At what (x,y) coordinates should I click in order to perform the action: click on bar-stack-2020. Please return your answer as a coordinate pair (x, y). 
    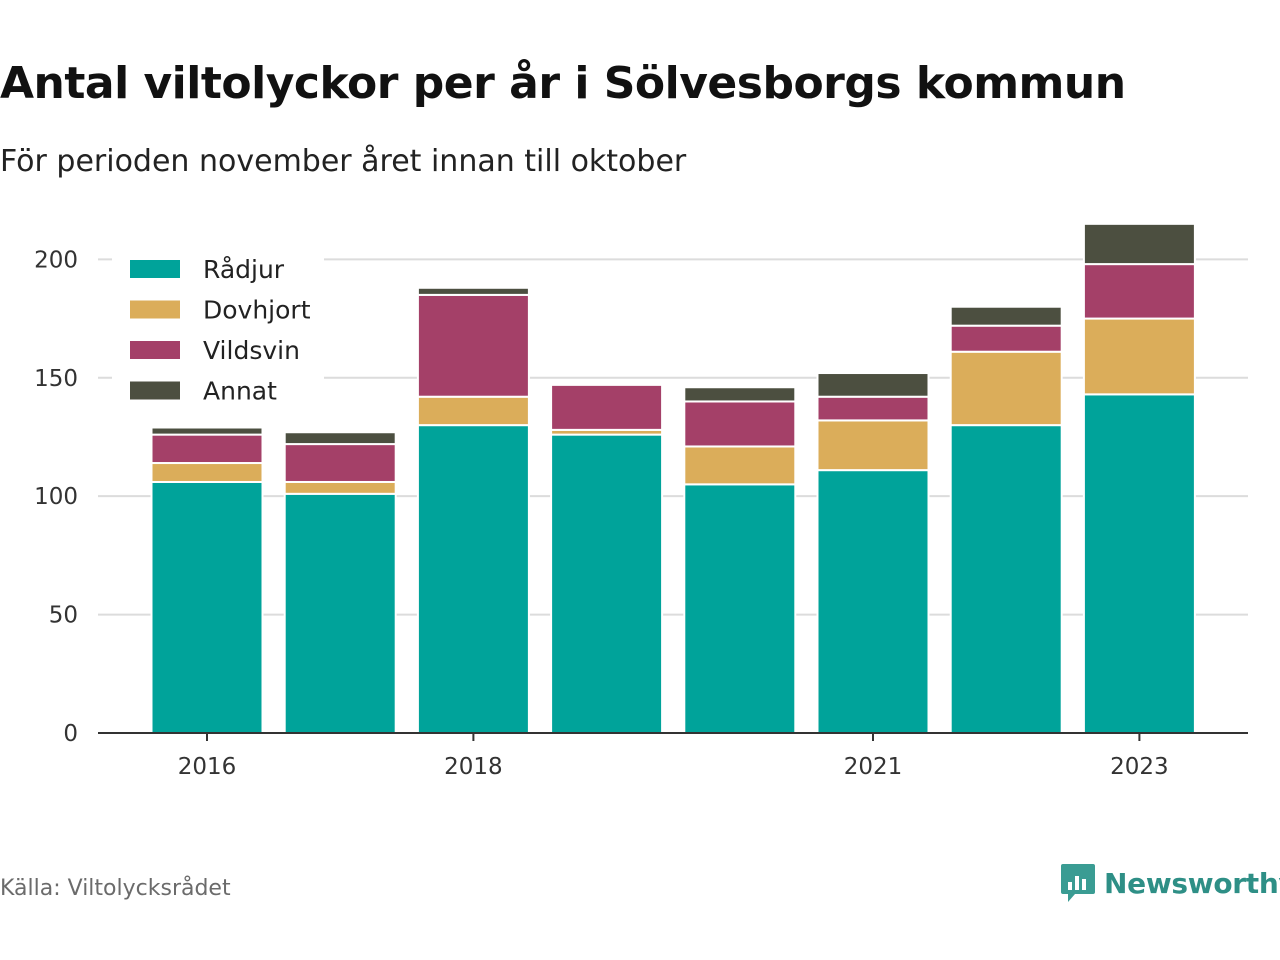
    Looking at the image, I should click on (740, 560).